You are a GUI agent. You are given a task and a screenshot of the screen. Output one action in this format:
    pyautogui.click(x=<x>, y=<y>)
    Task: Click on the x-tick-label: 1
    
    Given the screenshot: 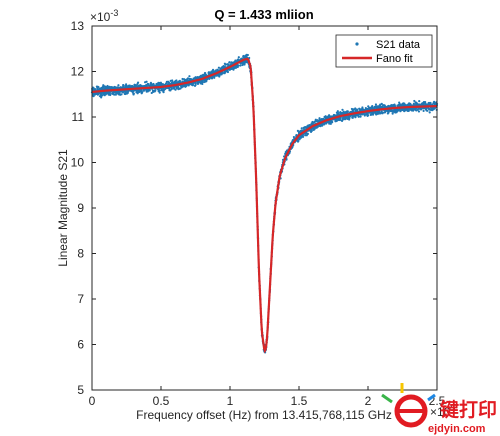 What is the action you would take?
    pyautogui.click(x=230, y=401)
    